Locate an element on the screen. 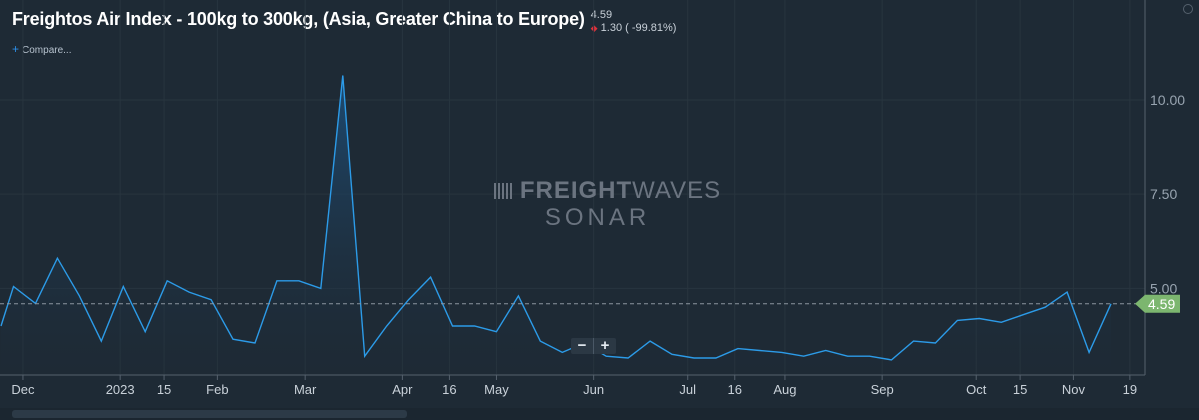 The image size is (1199, 420). x-tick-label: Aug is located at coordinates (784, 389).